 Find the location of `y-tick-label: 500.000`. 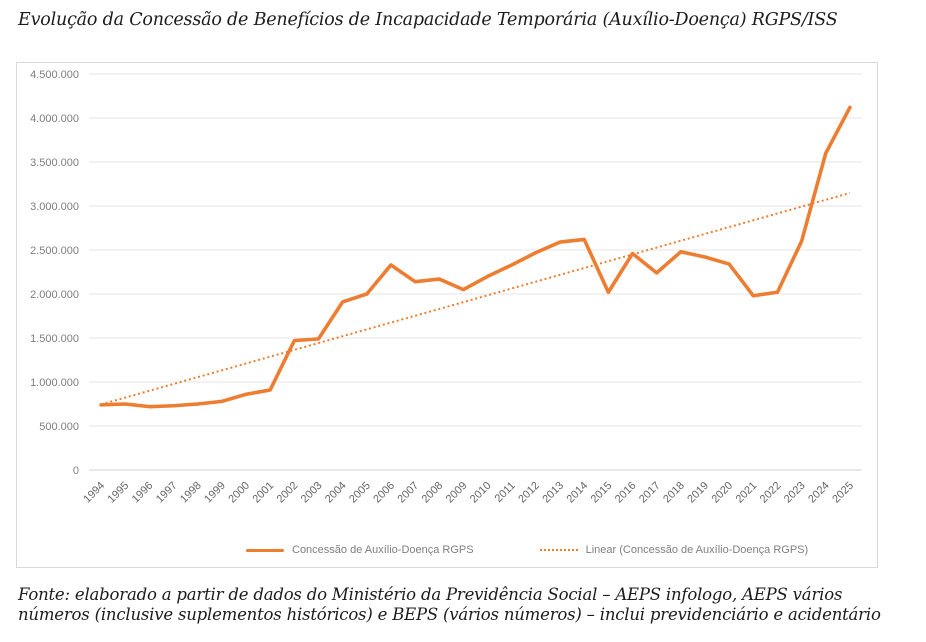

y-tick-label: 500.000 is located at coordinates (59, 427).